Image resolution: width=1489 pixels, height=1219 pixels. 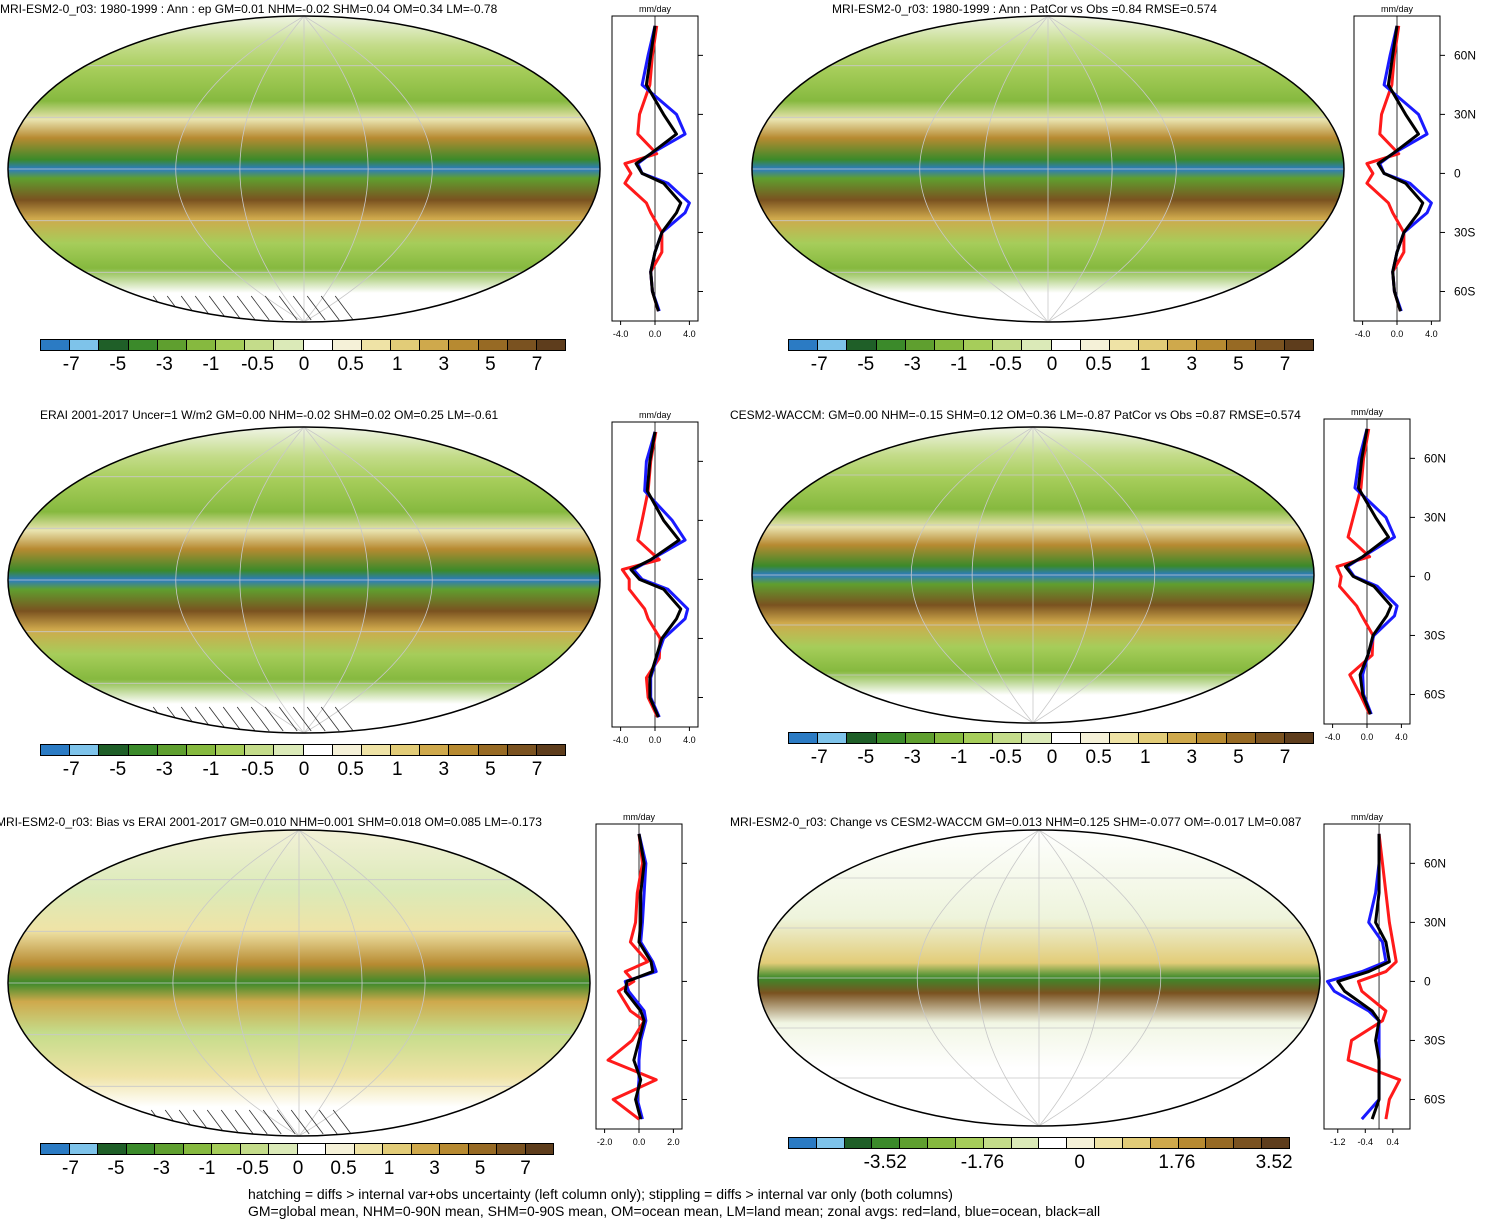 What do you see at coordinates (164, 769) in the screenshot?
I see `colorbar-tick-label: -3` at bounding box center [164, 769].